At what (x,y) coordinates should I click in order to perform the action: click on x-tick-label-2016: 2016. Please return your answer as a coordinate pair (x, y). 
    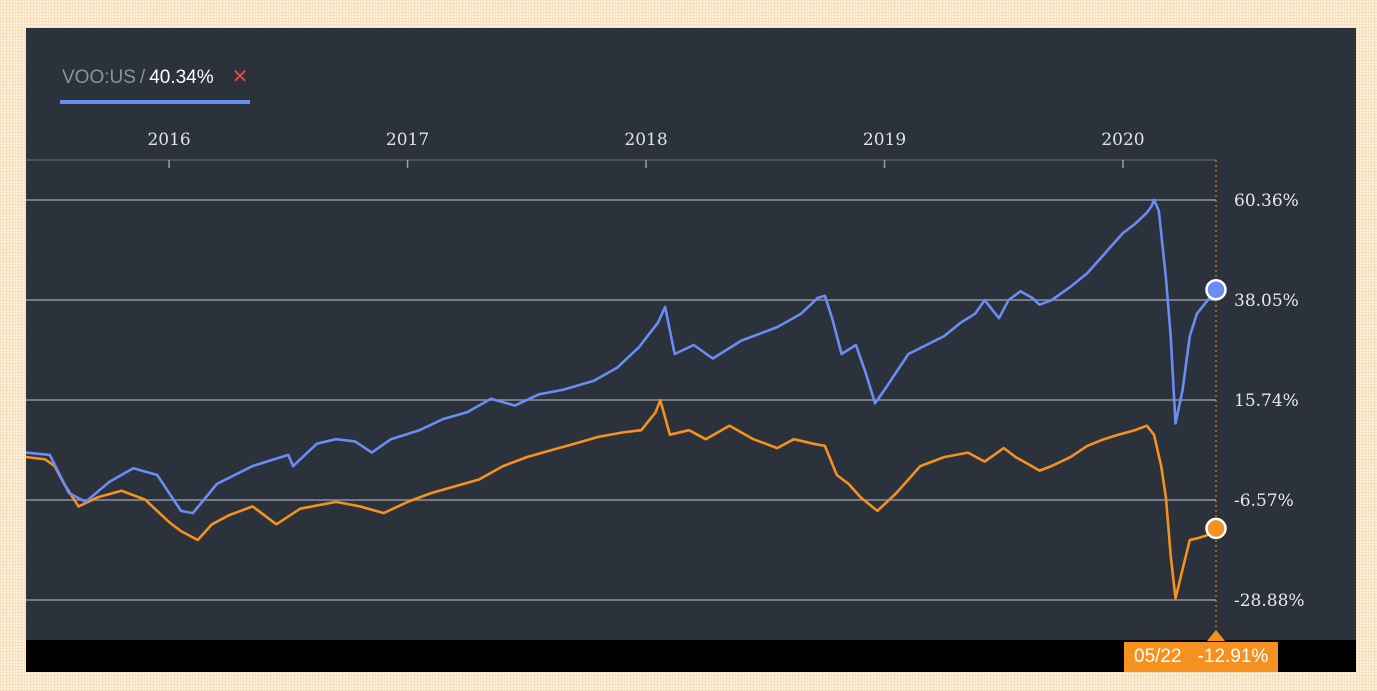
    Looking at the image, I should click on (168, 140).